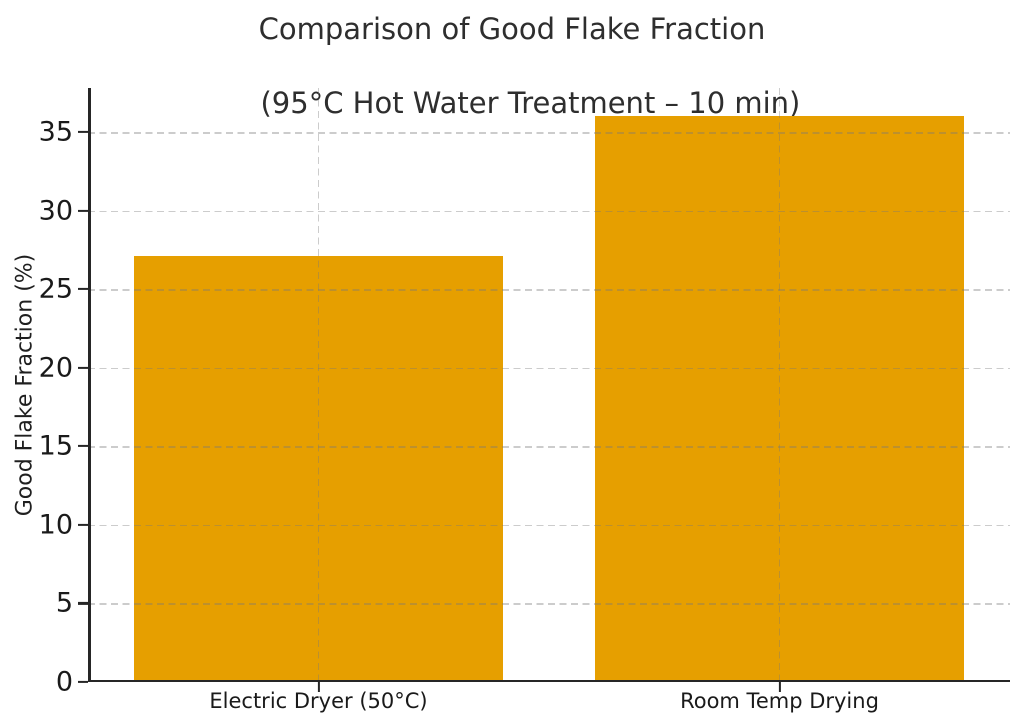 The height and width of the screenshot is (727, 1024). I want to click on y-tick-label: 5, so click(64, 603).